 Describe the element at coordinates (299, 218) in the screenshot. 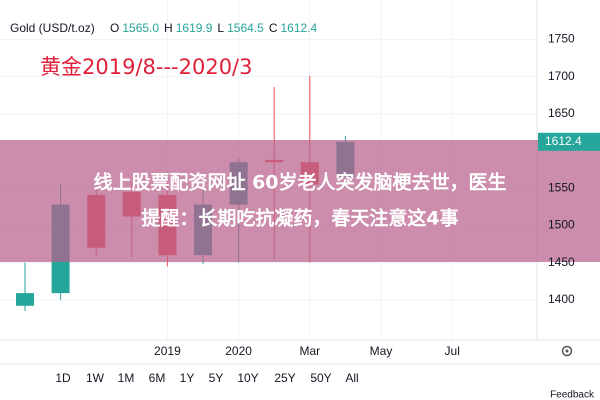

I see `banner-text: 提醒：长期吃抗凝药，春天注意这4事` at that location.